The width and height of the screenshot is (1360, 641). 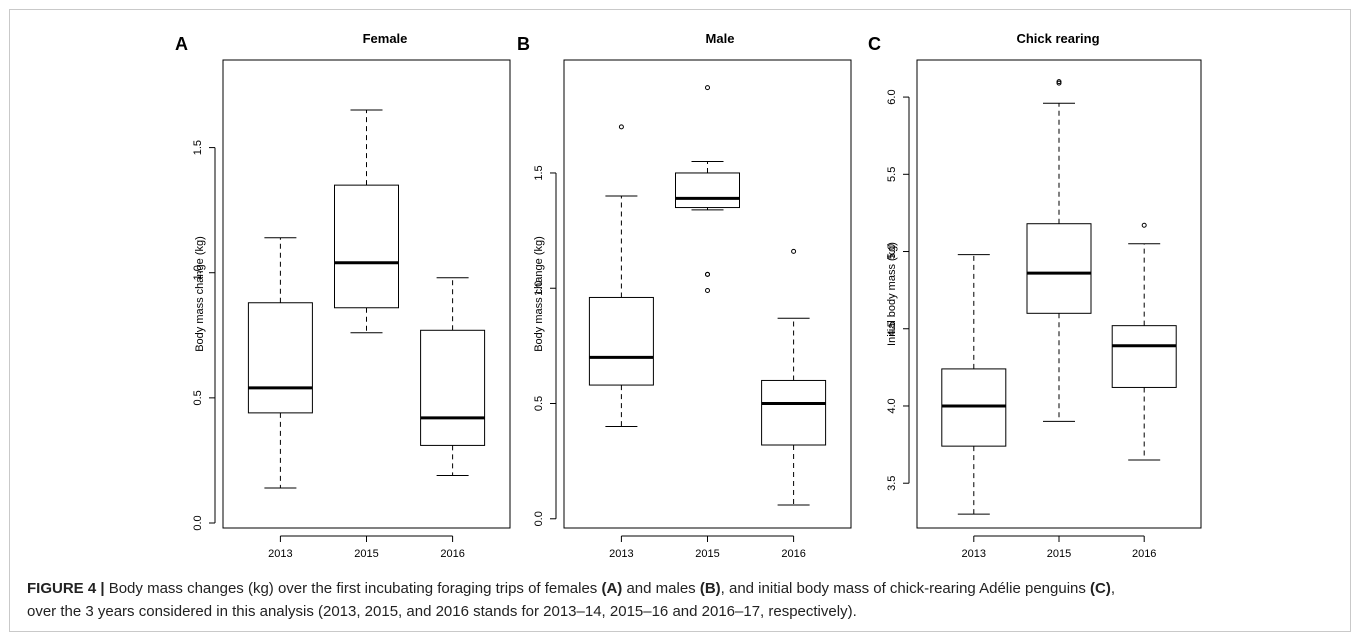 I want to click on y-tick-label: 6.0, so click(x=892, y=96).